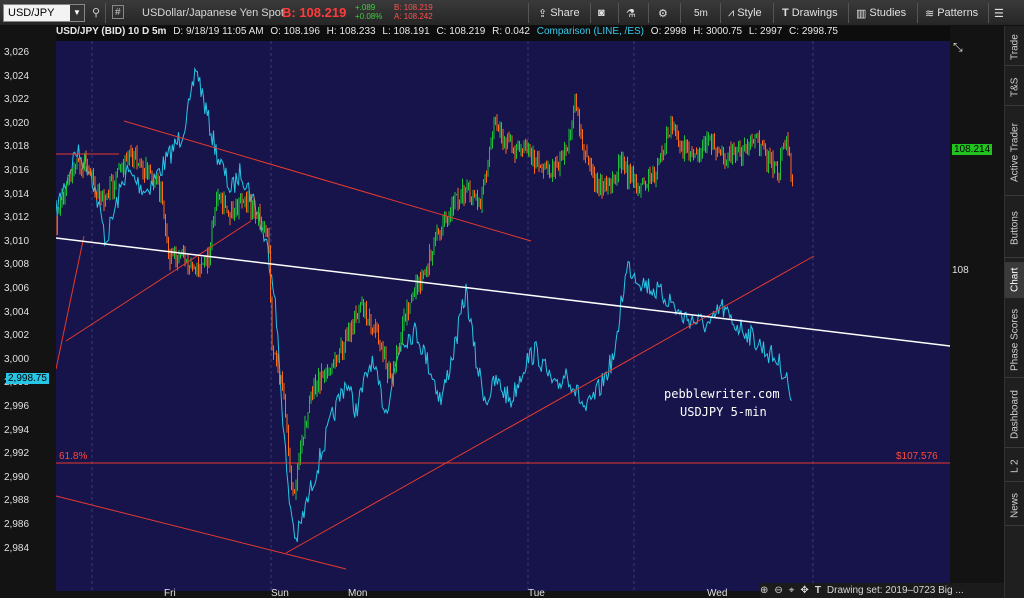  What do you see at coordinates (17, 100) in the screenshot?
I see `left-tick: 3,022` at bounding box center [17, 100].